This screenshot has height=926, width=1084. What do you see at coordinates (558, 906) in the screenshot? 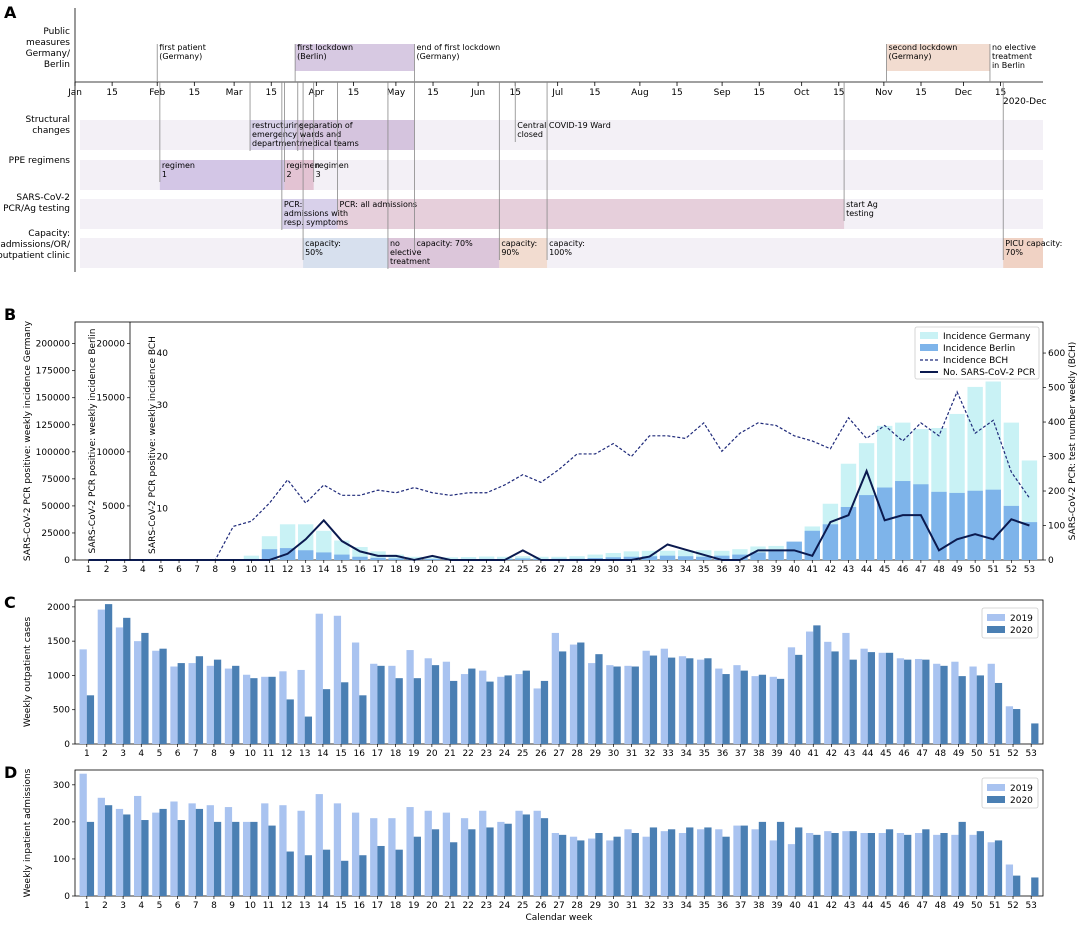
I see `chart-d-xtick-label: 27` at bounding box center [558, 906].